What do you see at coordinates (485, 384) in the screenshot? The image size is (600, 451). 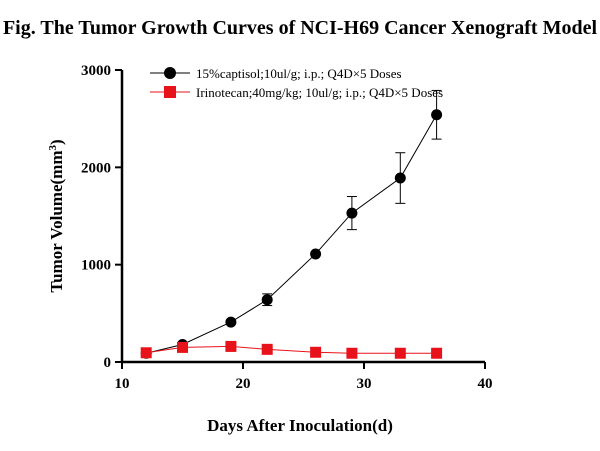 I see `x-tick-label-40: 40` at bounding box center [485, 384].